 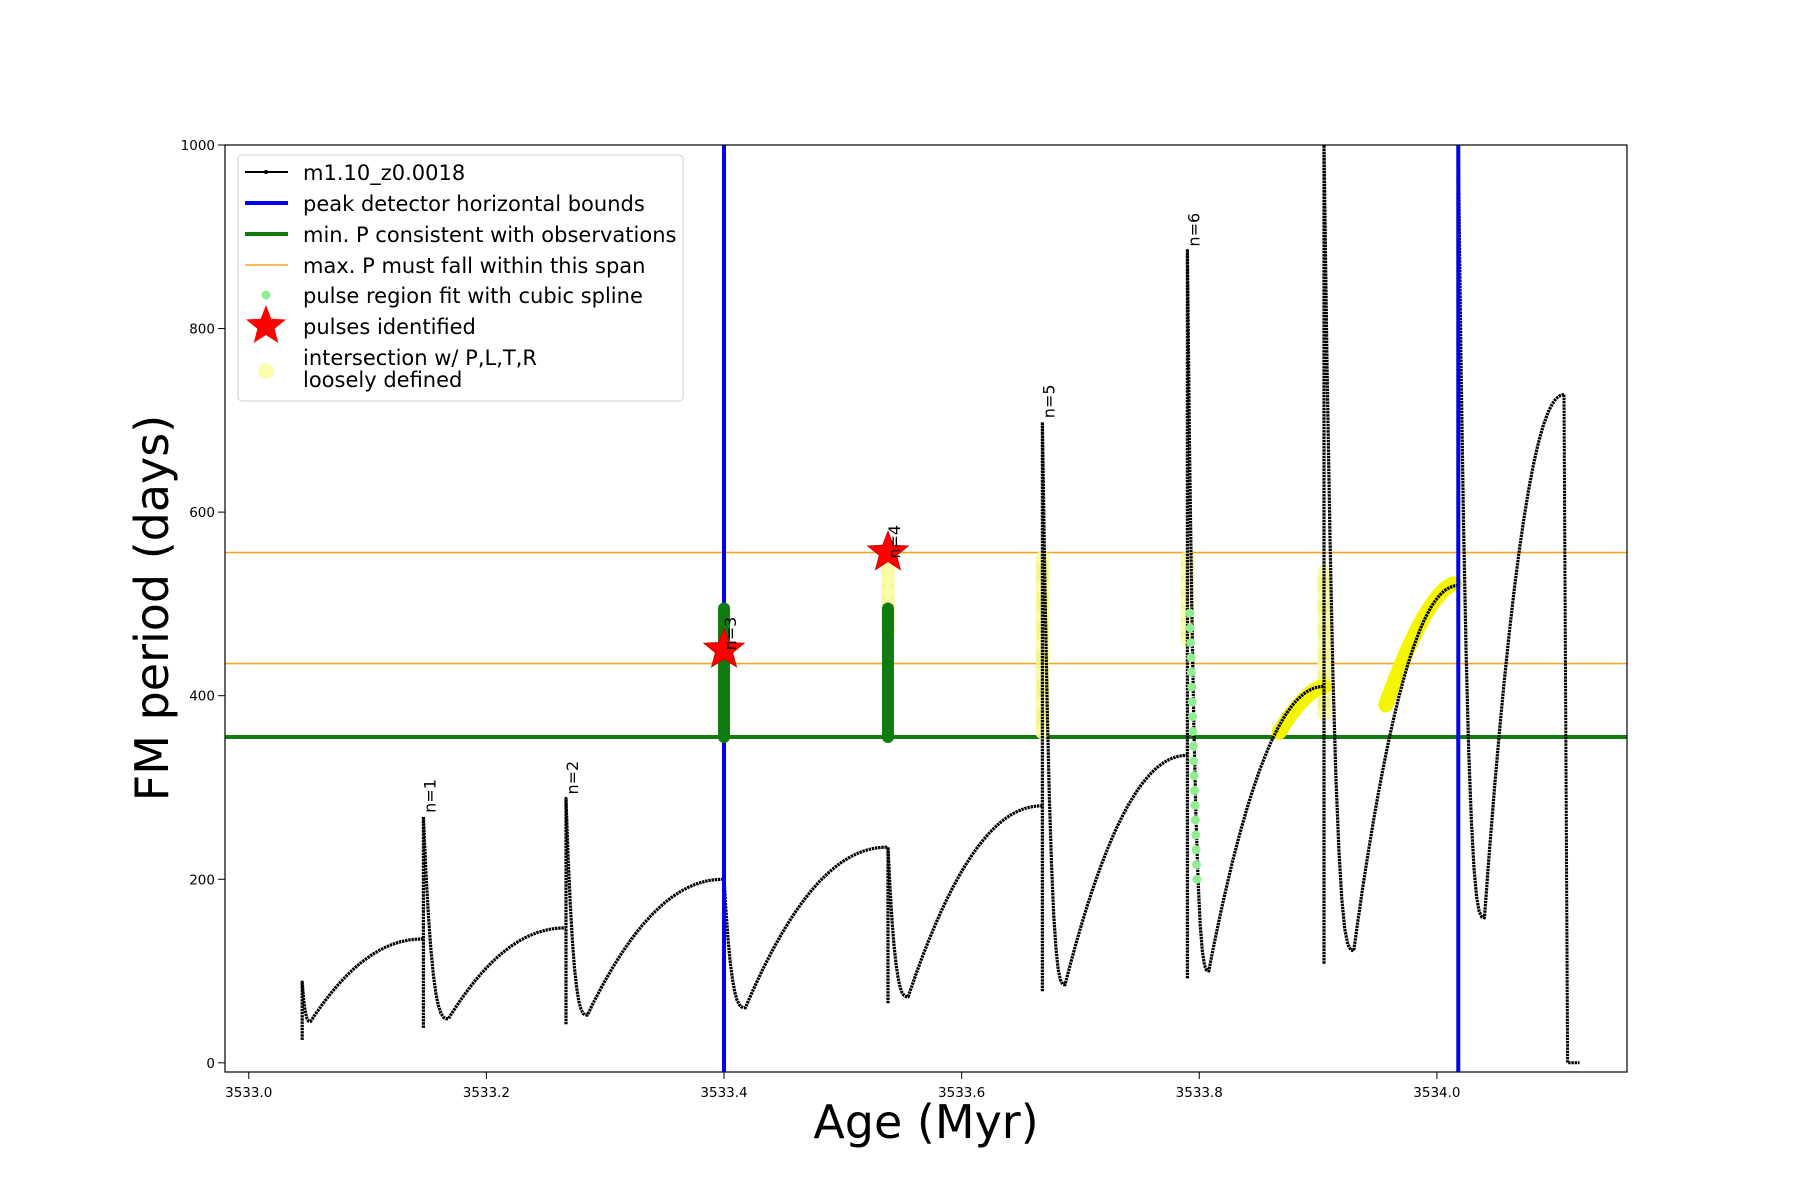 I want to click on legend-handle-spline, so click(x=266, y=295).